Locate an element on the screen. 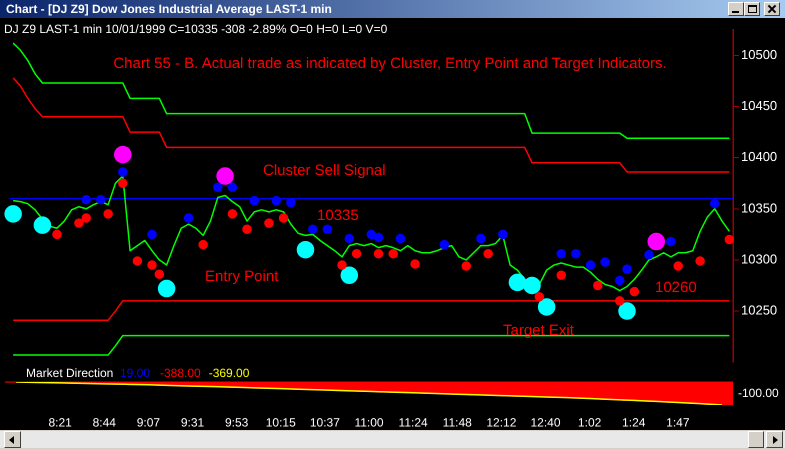 The image size is (785, 449). chart-subtitle: DJ Z9 LAST-1 min 10/01/1999 C=10335 -308 -2.89% O=0 H=0 L=0 V=0 is located at coordinates (196, 29).